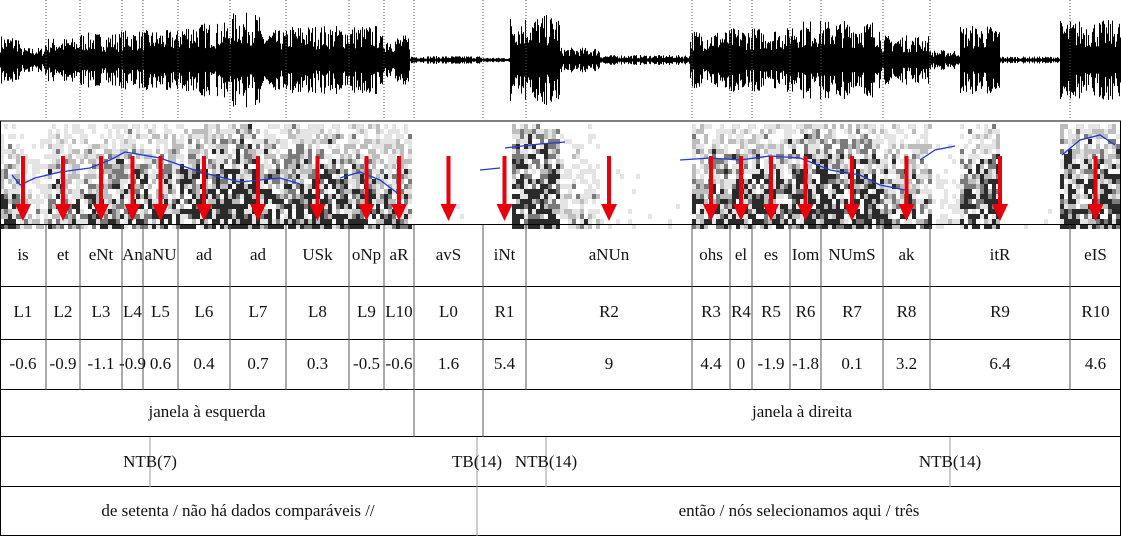 The height and width of the screenshot is (536, 1121). Describe the element at coordinates (906, 254) in the screenshot. I see `segment-label: ak` at that location.